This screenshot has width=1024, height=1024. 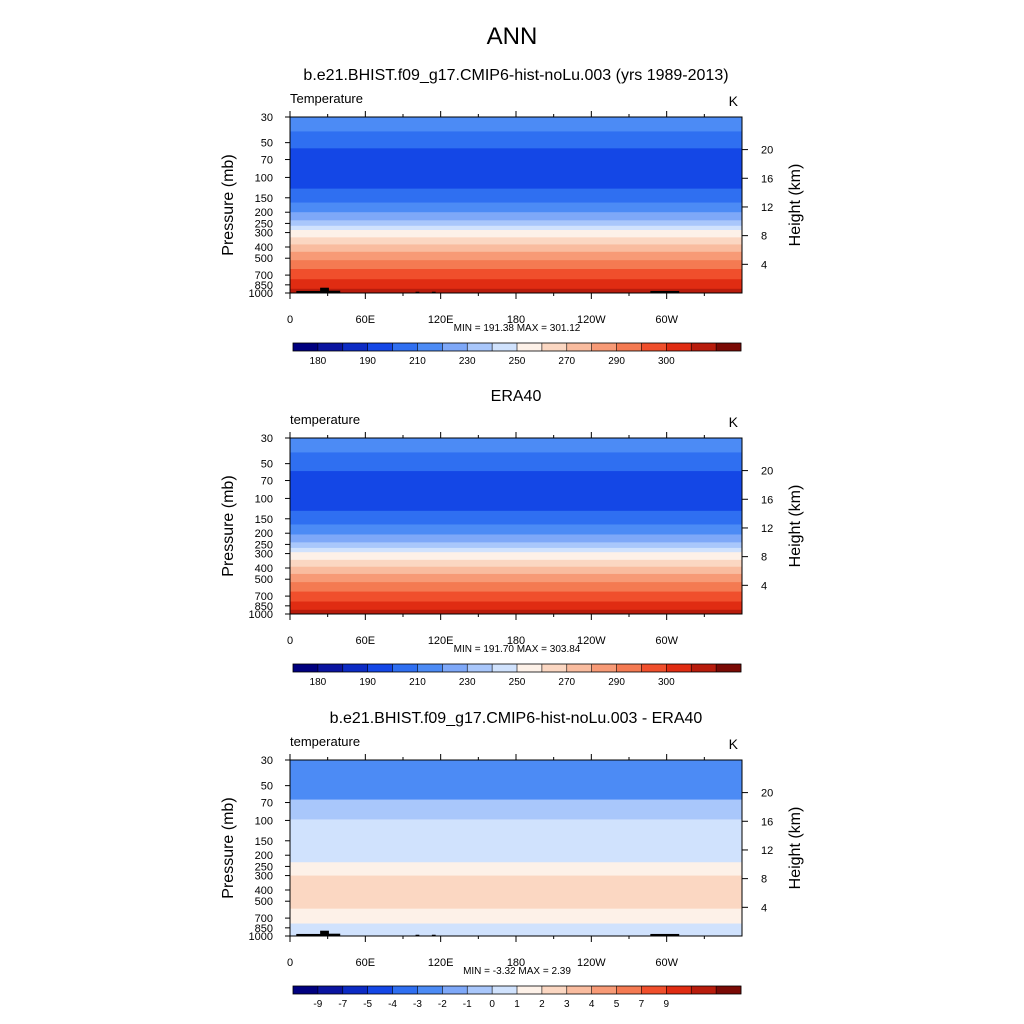 What do you see at coordinates (441, 320) in the screenshot?
I see `x-tick-label: 120E` at bounding box center [441, 320].